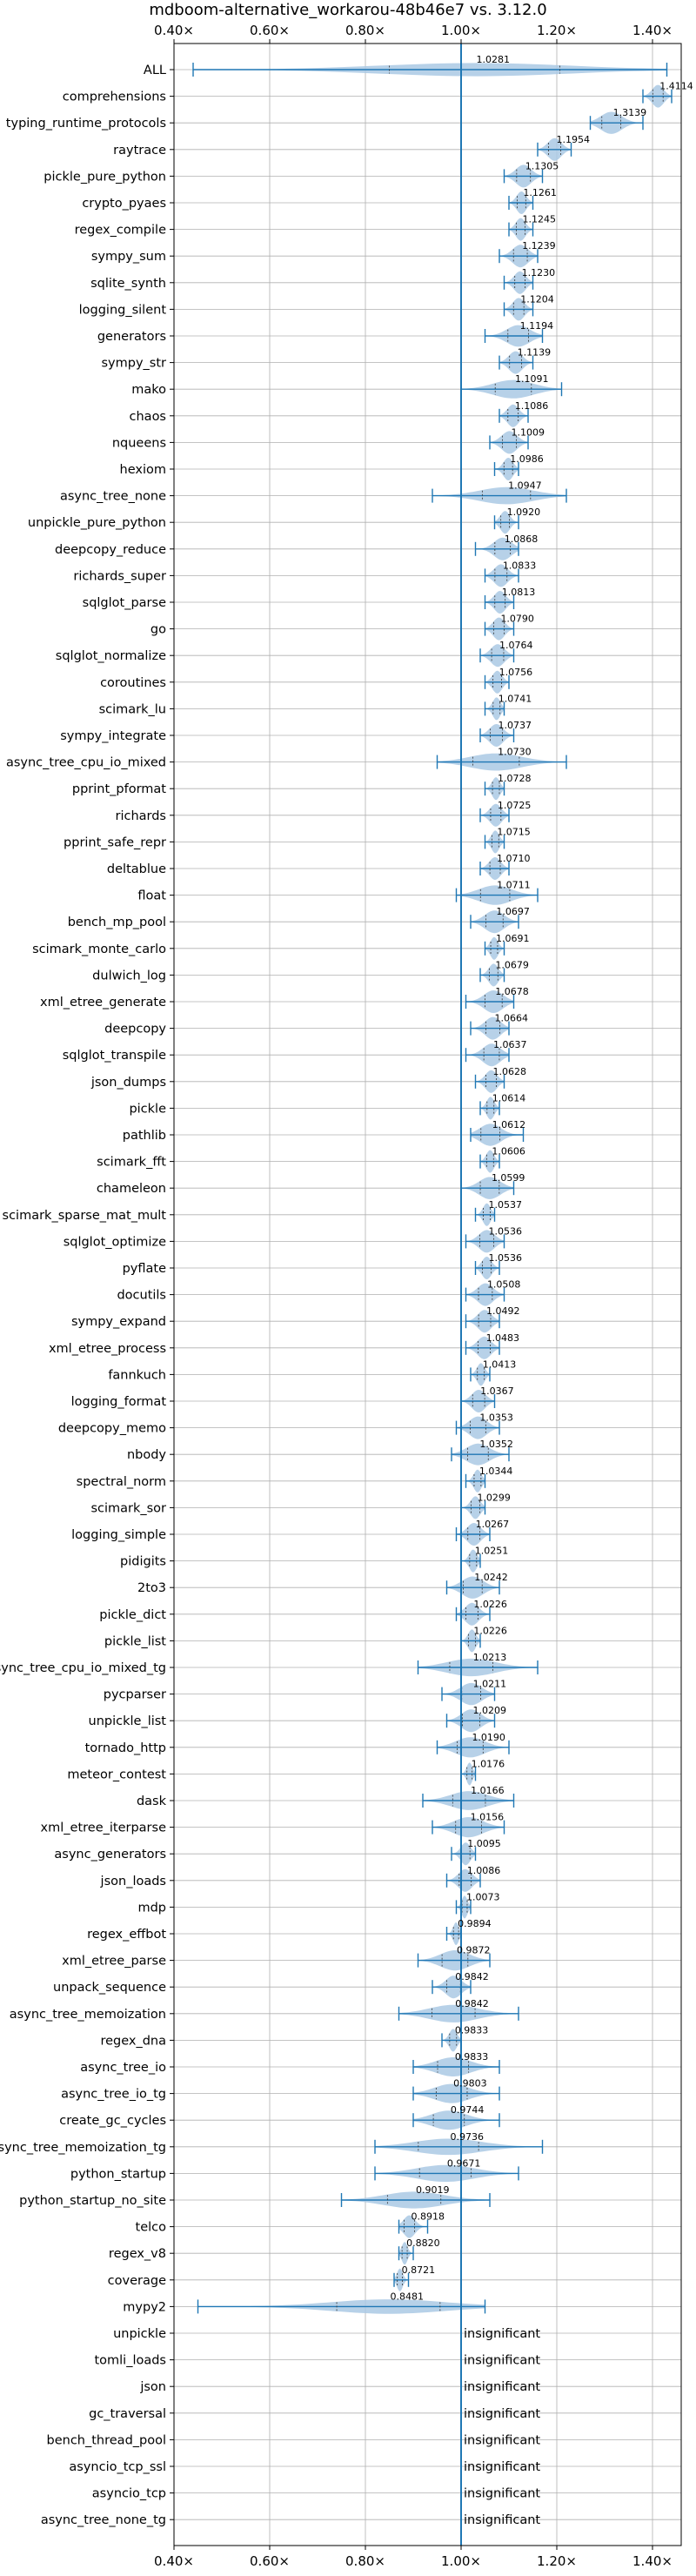 The image size is (696, 2576). What do you see at coordinates (519, 592) in the screenshot?
I see `value-label: 1.0813` at bounding box center [519, 592].